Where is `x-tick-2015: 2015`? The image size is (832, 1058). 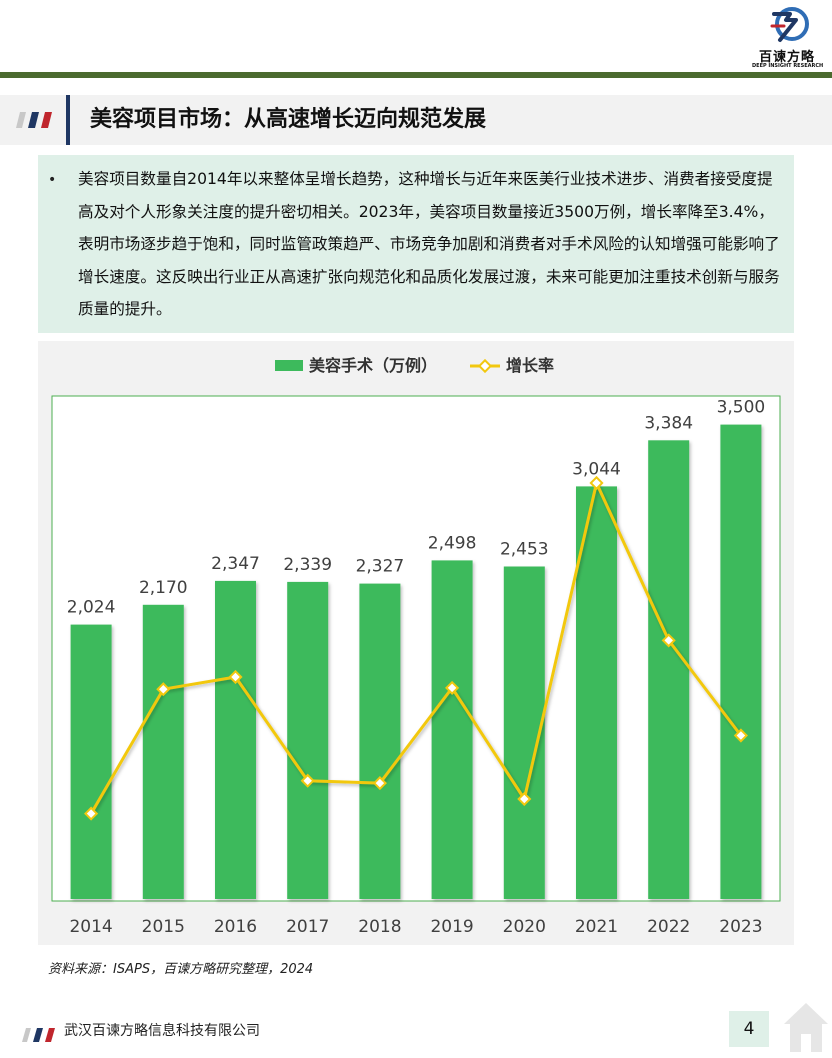
x-tick-2015: 2015 is located at coordinates (163, 927).